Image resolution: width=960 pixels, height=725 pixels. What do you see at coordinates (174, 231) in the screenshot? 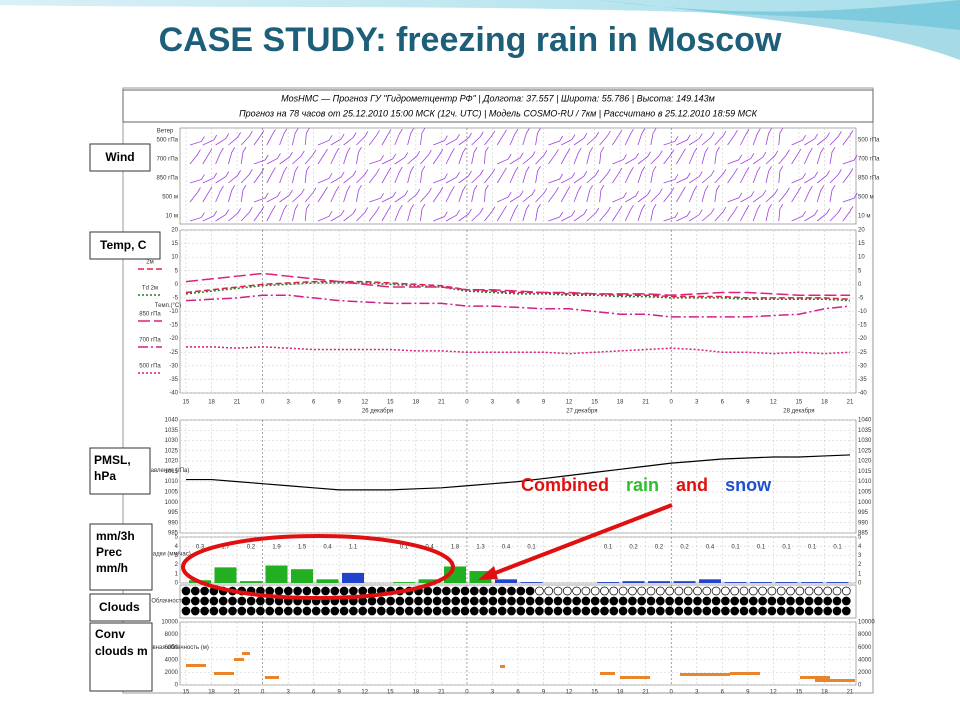
I see `y-tick-label: 20` at bounding box center [174, 231].